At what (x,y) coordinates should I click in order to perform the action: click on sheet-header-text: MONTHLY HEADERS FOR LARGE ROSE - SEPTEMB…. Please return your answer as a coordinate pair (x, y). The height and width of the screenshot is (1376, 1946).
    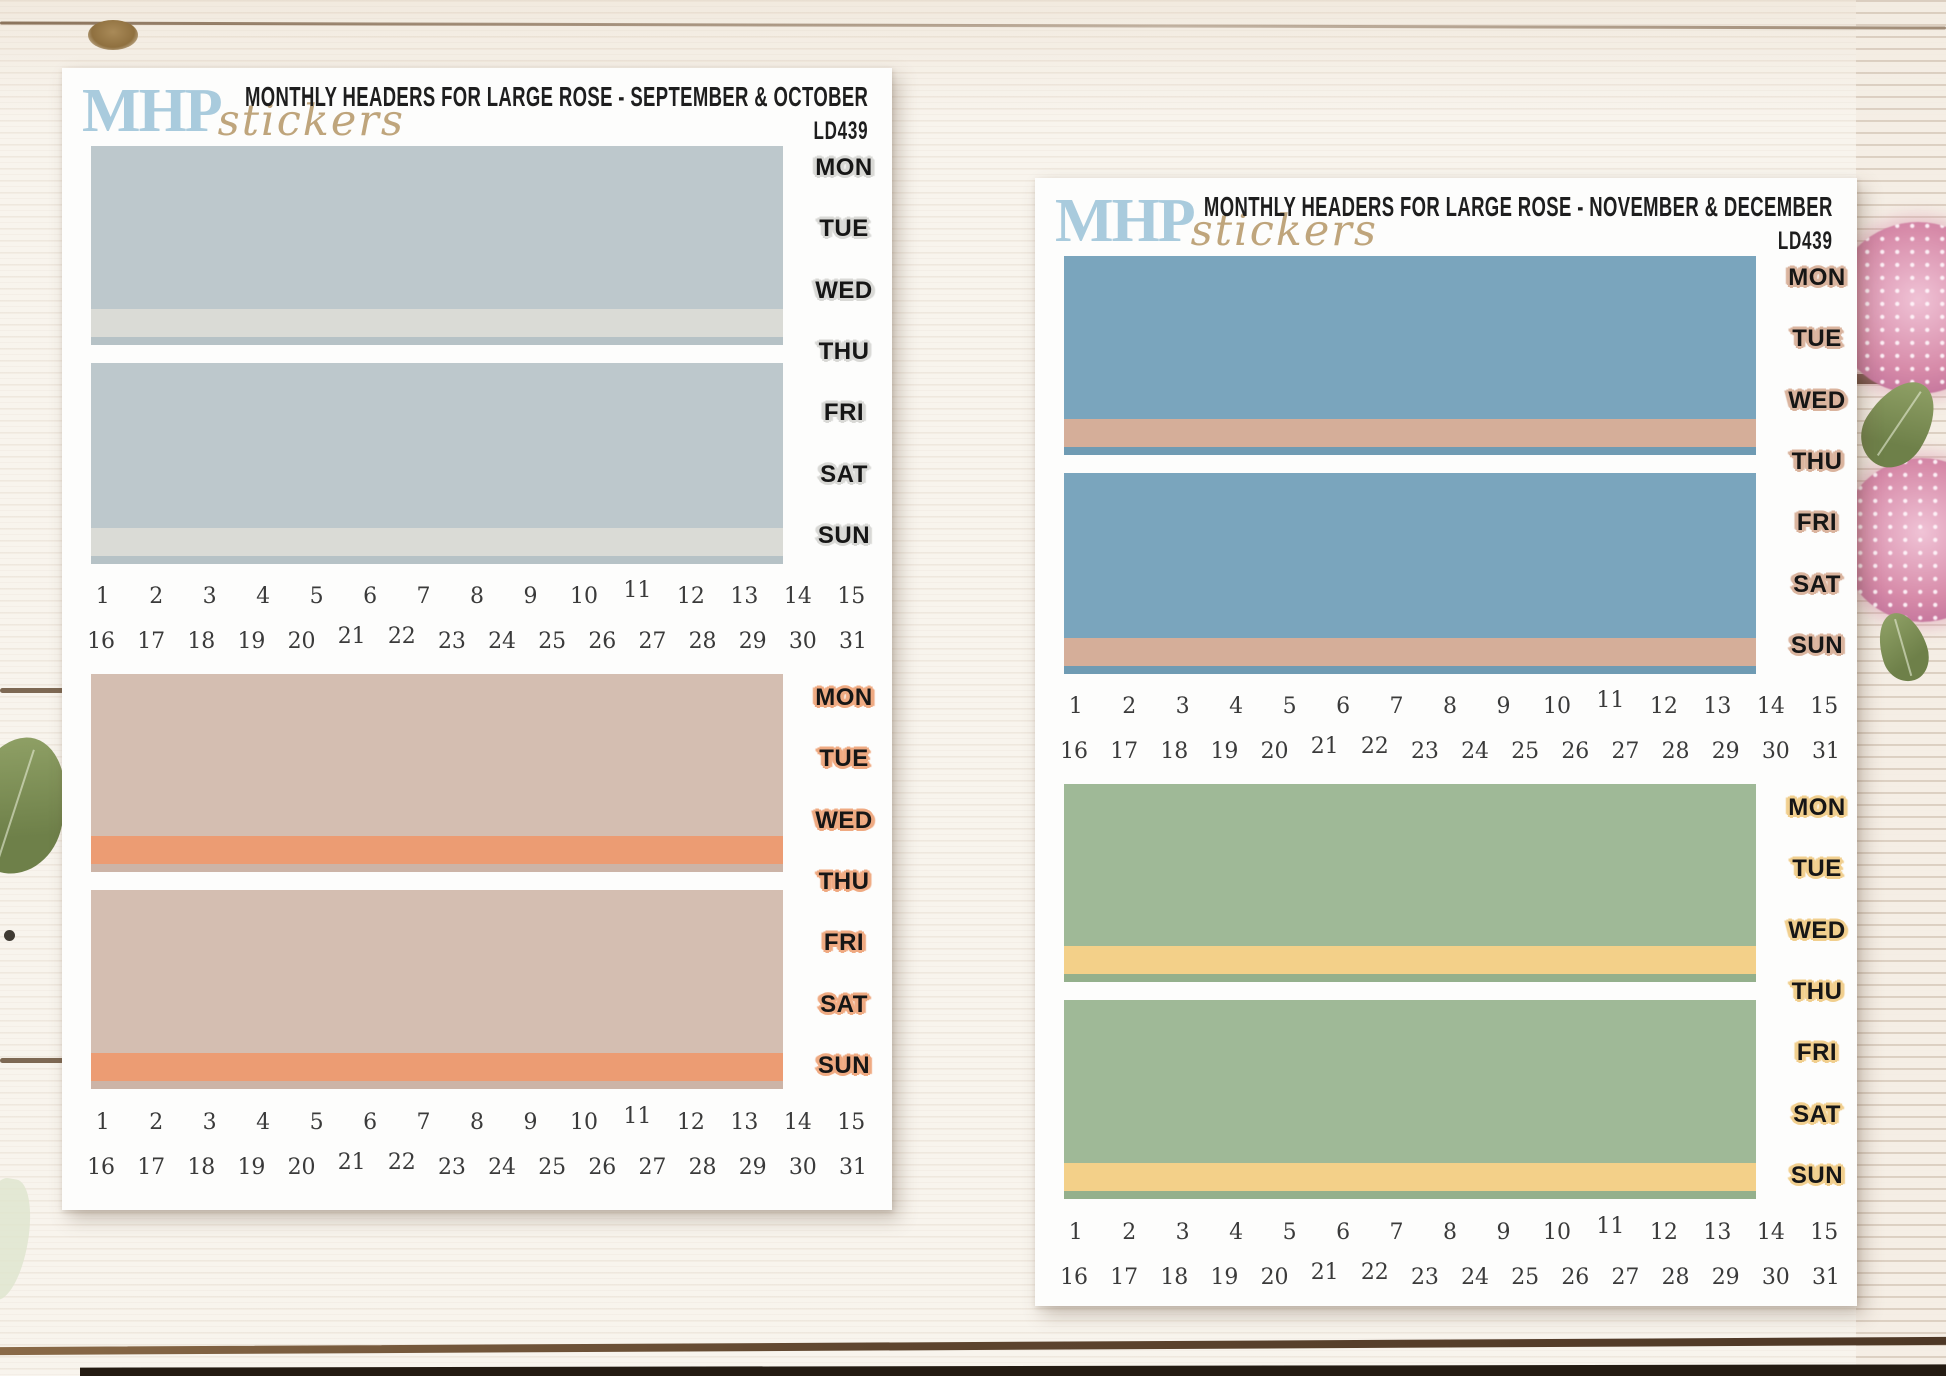
    Looking at the image, I should click on (447, 113).